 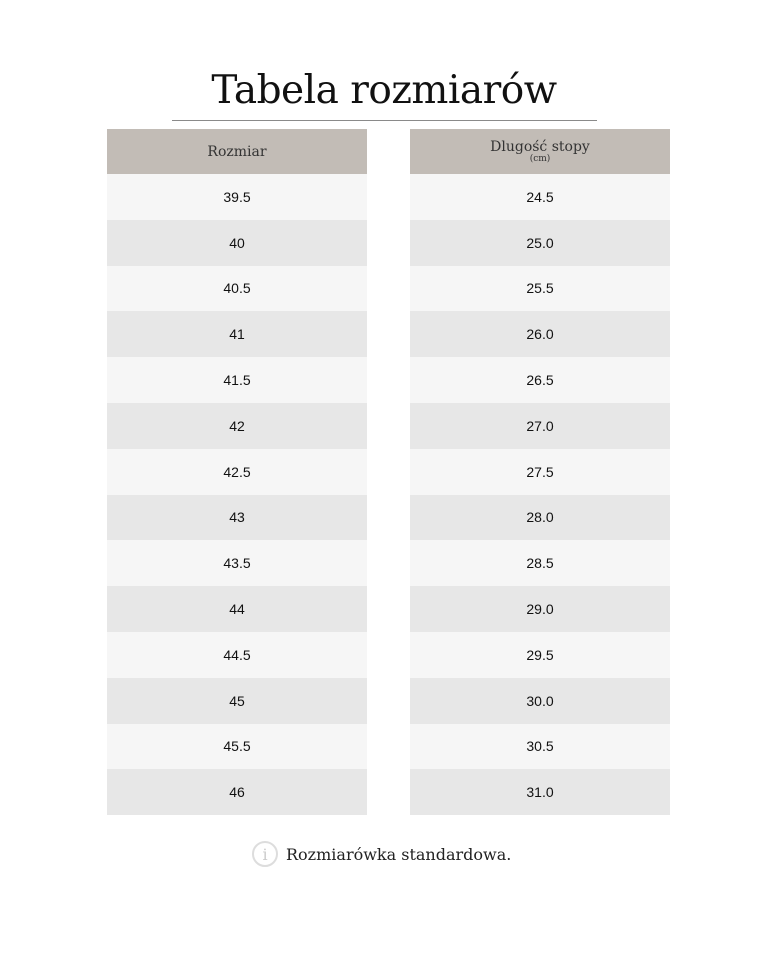 I want to click on size-note: i Rozmiarówka standardowa., so click(x=381, y=854).